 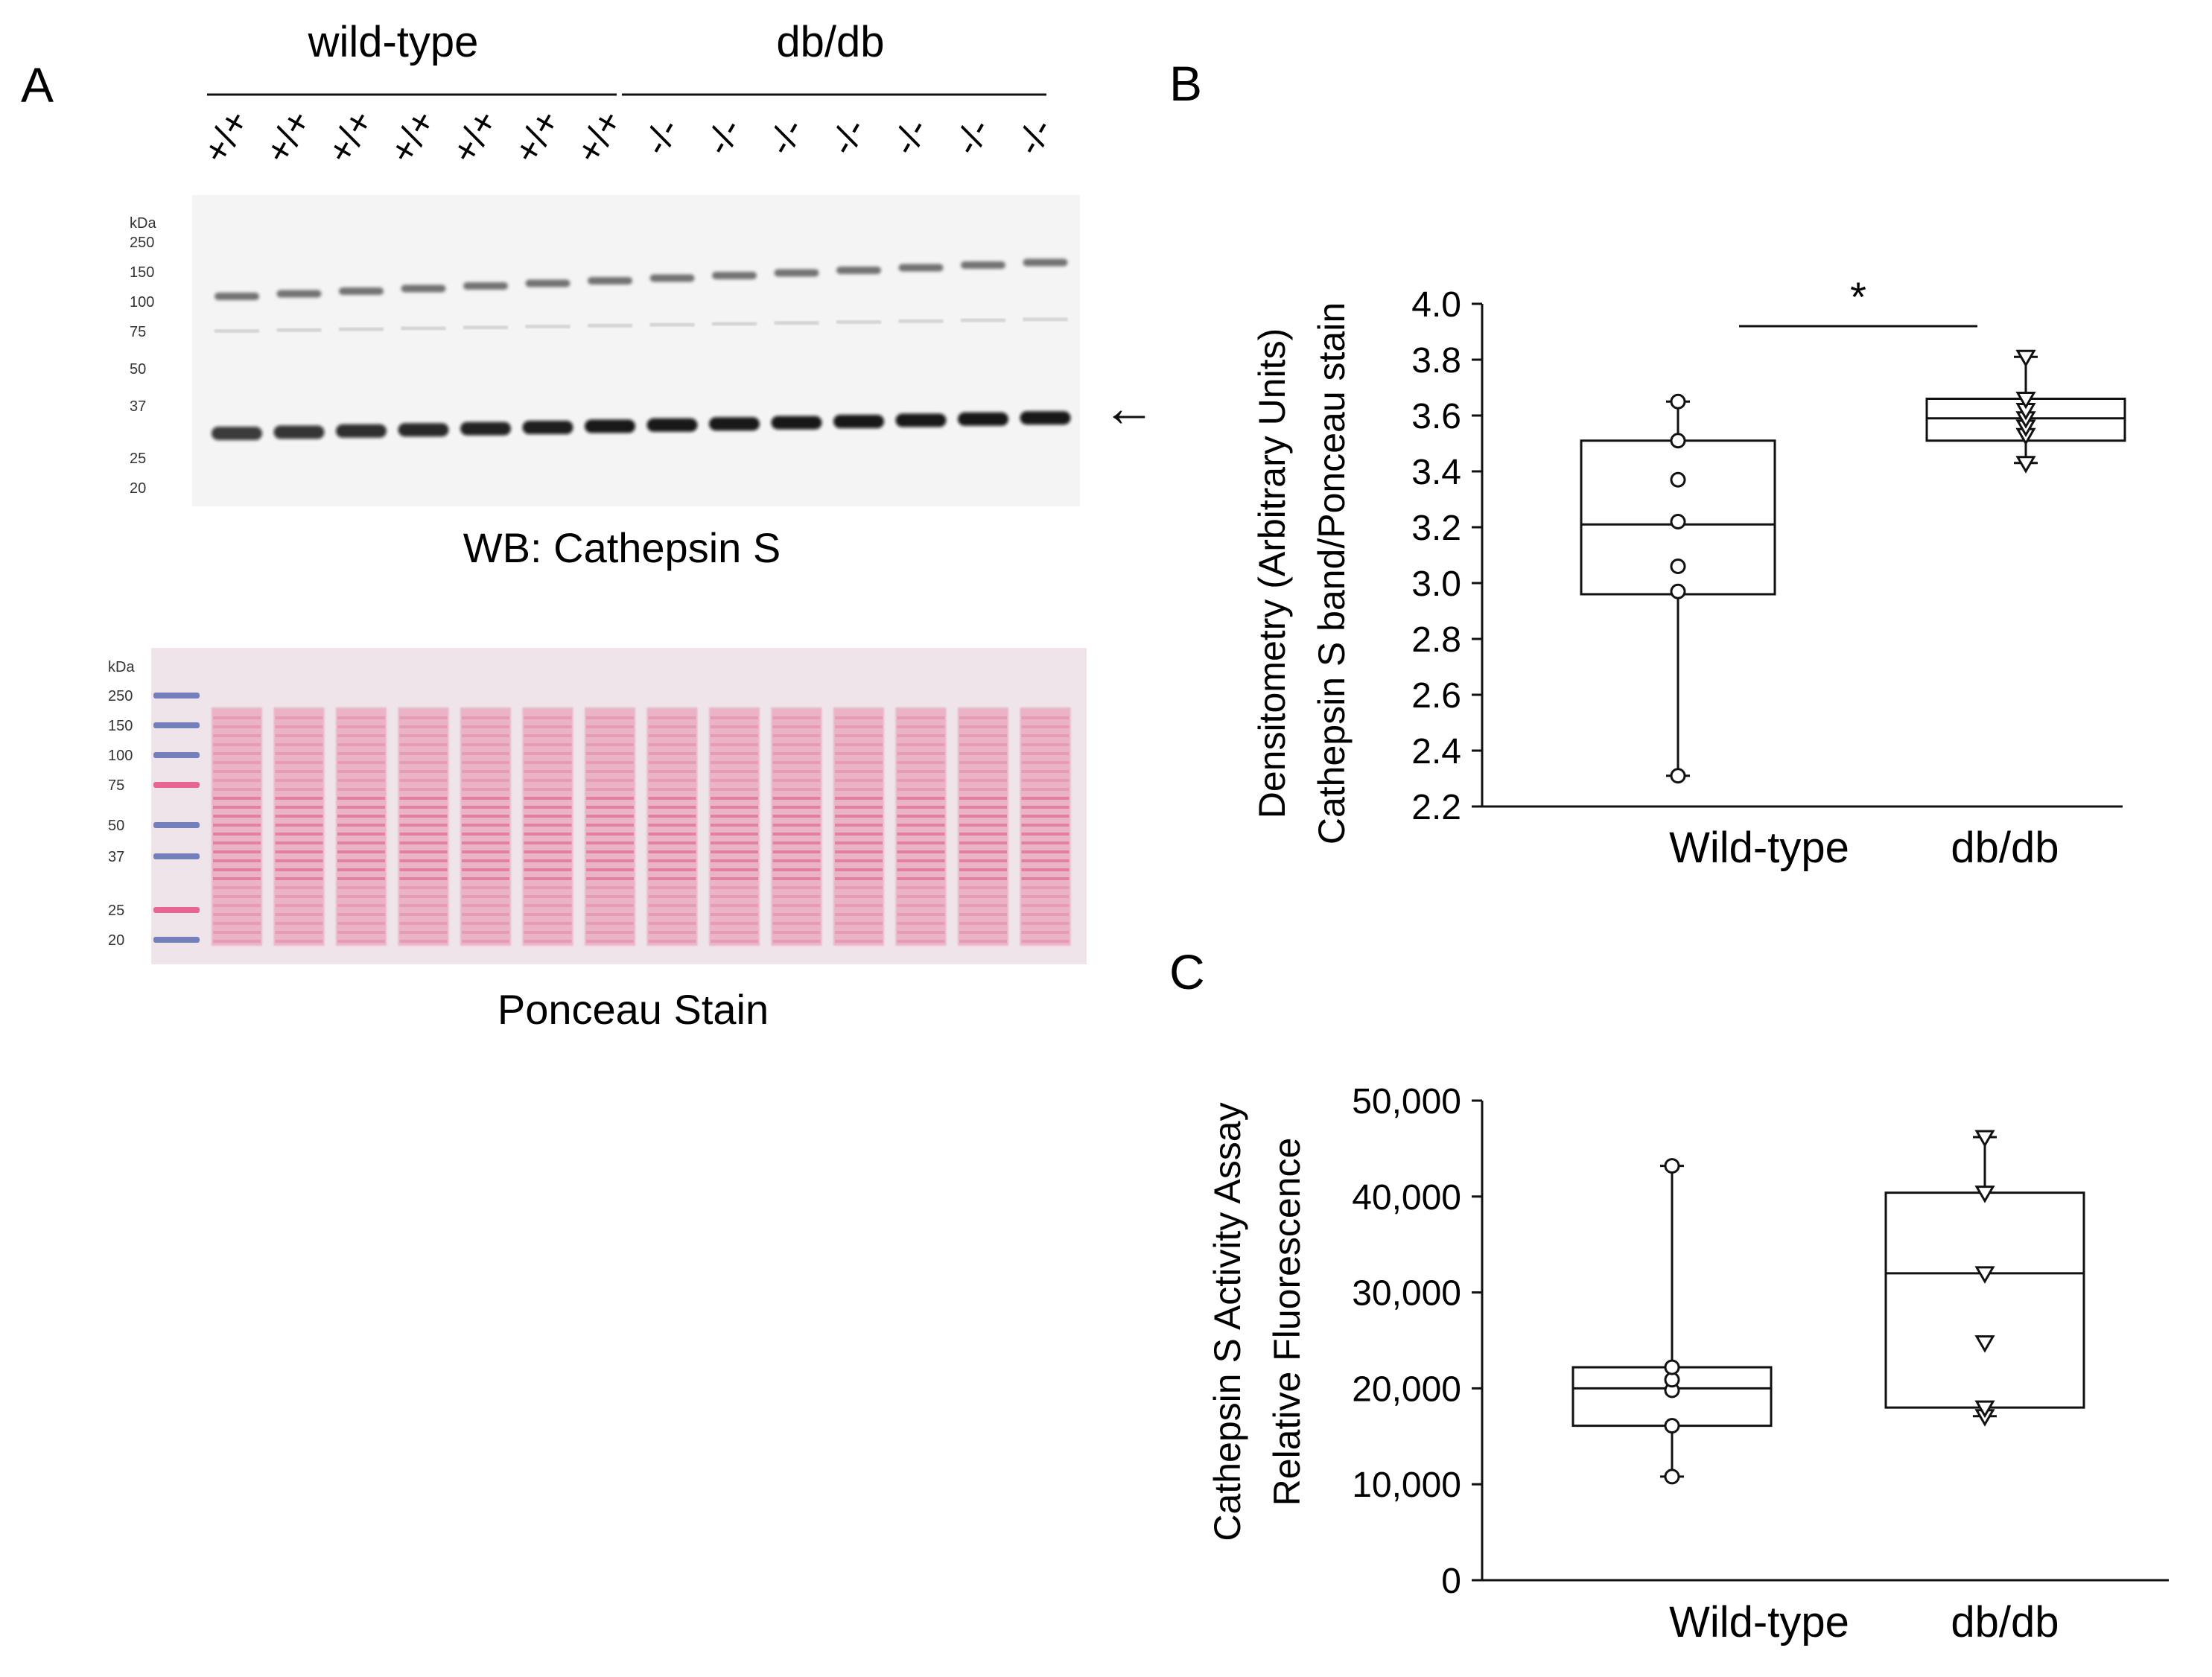 What do you see at coordinates (116, 911) in the screenshot?
I see `ponceau-marker-25: 25` at bounding box center [116, 911].